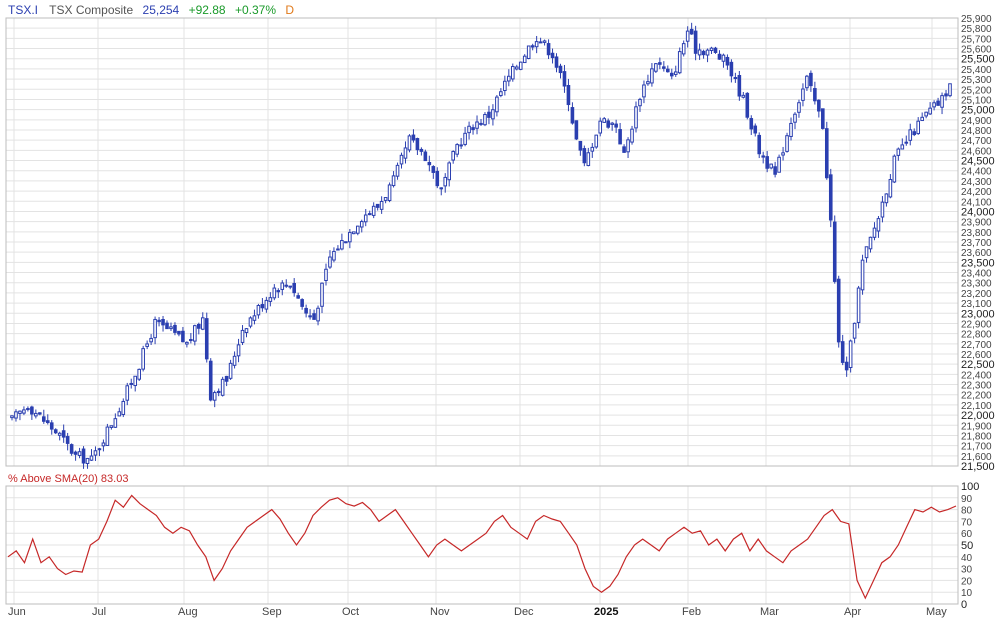 The height and width of the screenshot is (622, 1000). I want to click on price-tick-label: 21,500, so click(978, 467).